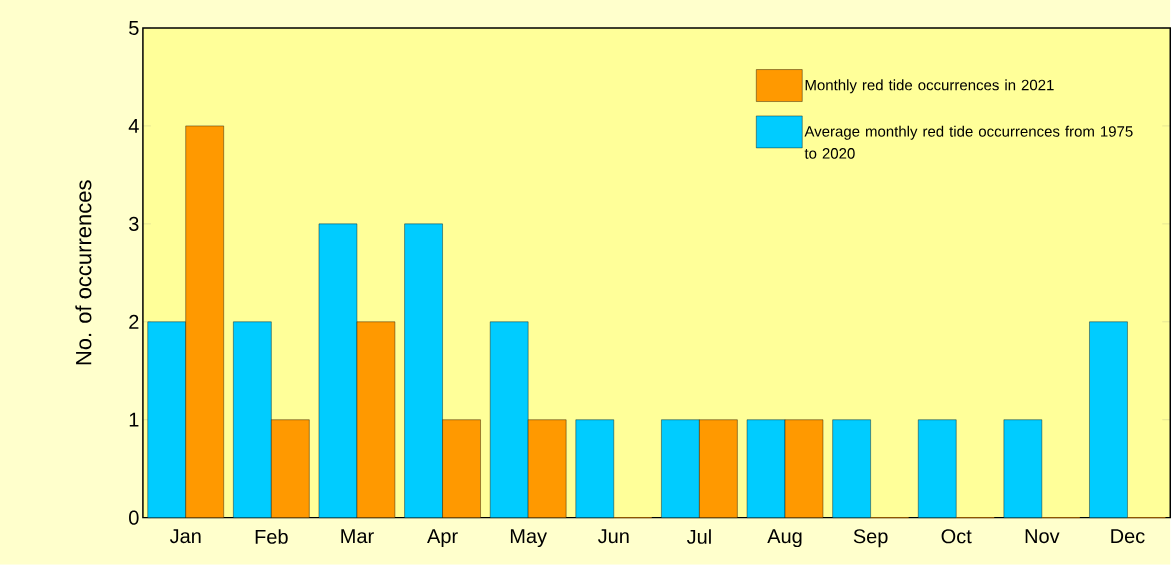  I want to click on y-tick-label: 3, so click(134, 224).